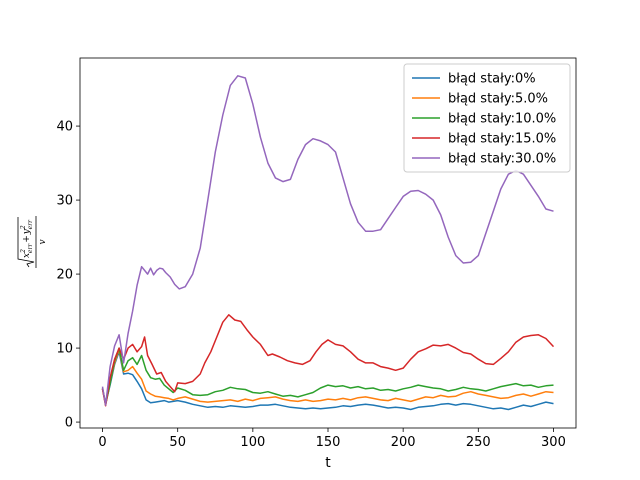  I want to click on y-label-sqrt-sign, so click(26, 242).